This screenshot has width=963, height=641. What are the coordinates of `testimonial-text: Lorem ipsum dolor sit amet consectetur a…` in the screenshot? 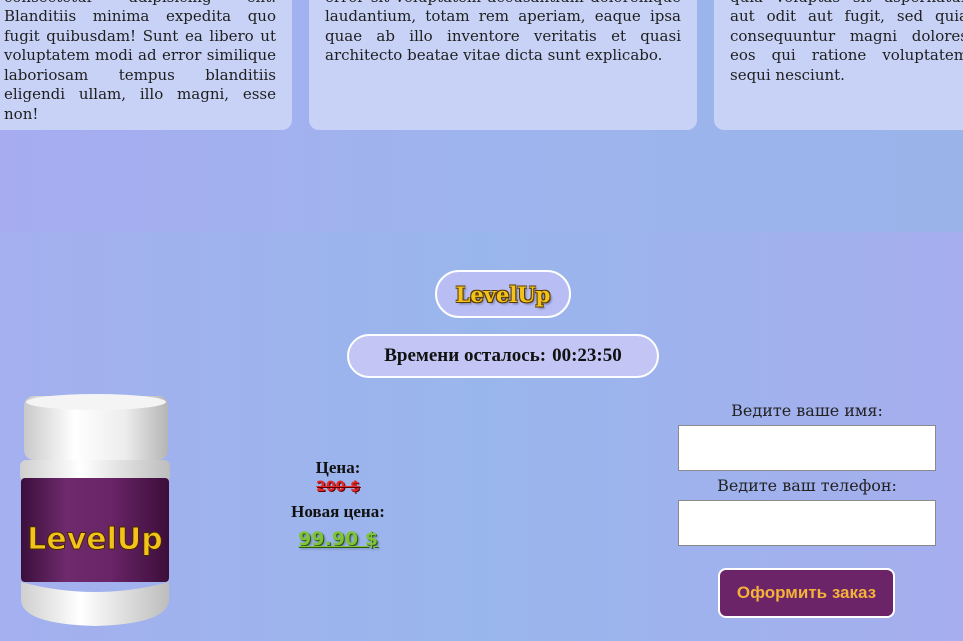 It's located at (140, 61).